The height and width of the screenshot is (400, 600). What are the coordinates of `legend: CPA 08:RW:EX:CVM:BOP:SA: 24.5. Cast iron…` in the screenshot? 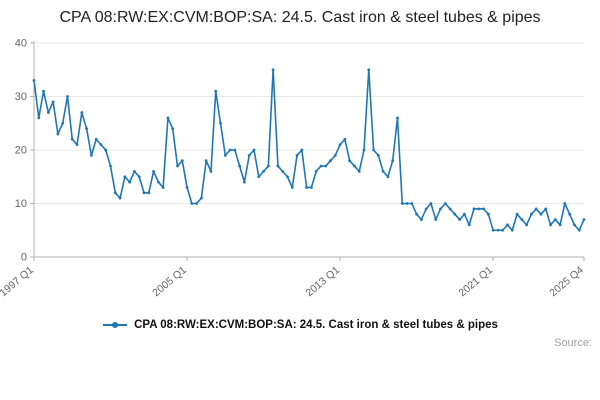 It's located at (300, 325).